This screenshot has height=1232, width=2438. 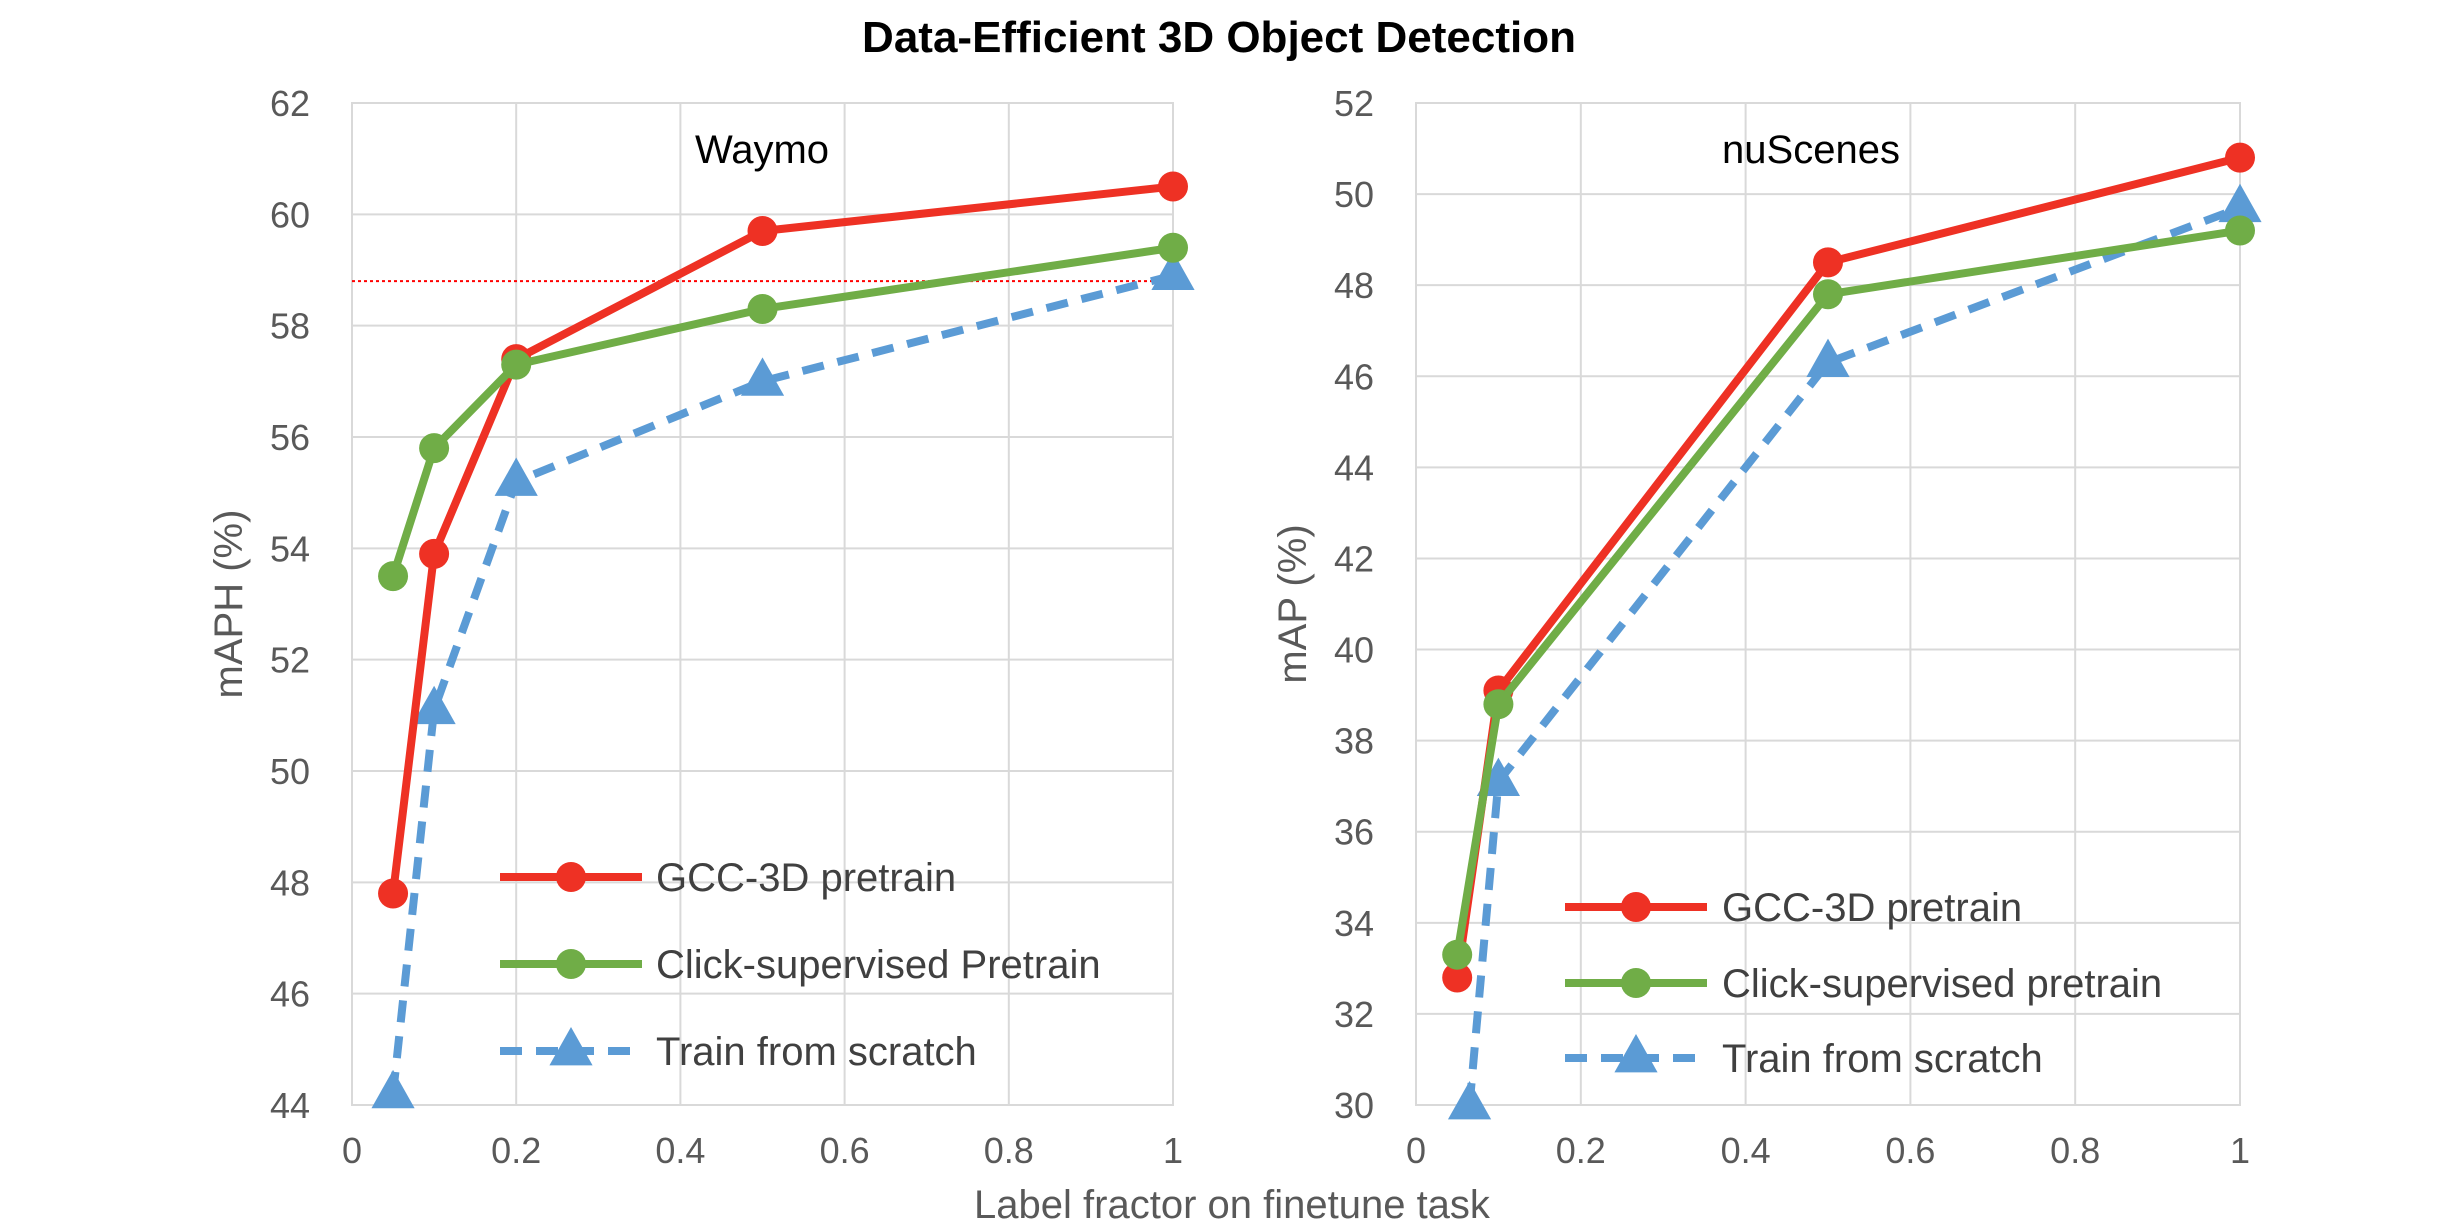 I want to click on nuscenes-click-supervised-pretrain-legend-label: Click-supervised pretrain, so click(x=1942, y=984).